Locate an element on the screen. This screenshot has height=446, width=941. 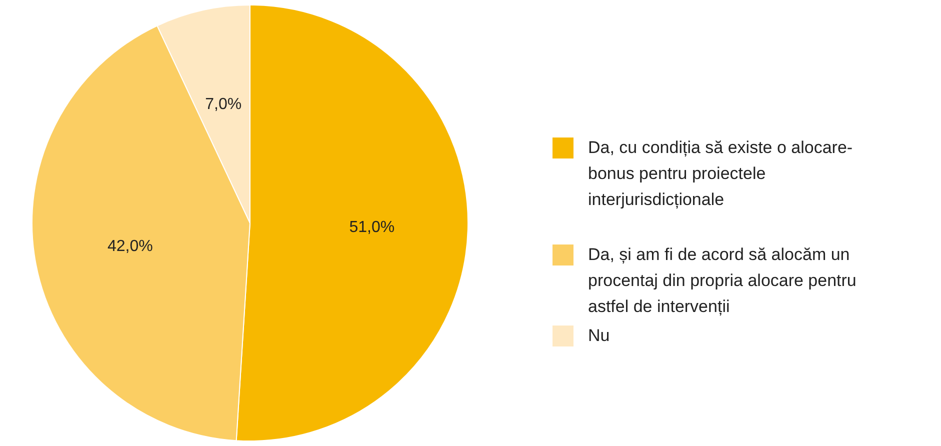
legend-label: Da, cu condiția să existe o alocare-bonus pentru proiectele interjurisdicționale is located at coordinates (720, 173).